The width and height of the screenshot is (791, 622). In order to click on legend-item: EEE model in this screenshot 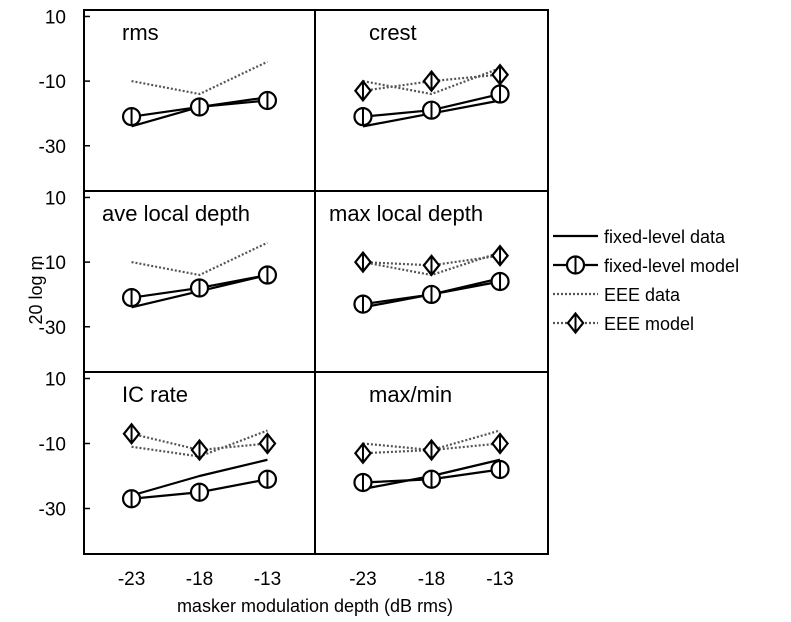, I will do `click(623, 323)`.